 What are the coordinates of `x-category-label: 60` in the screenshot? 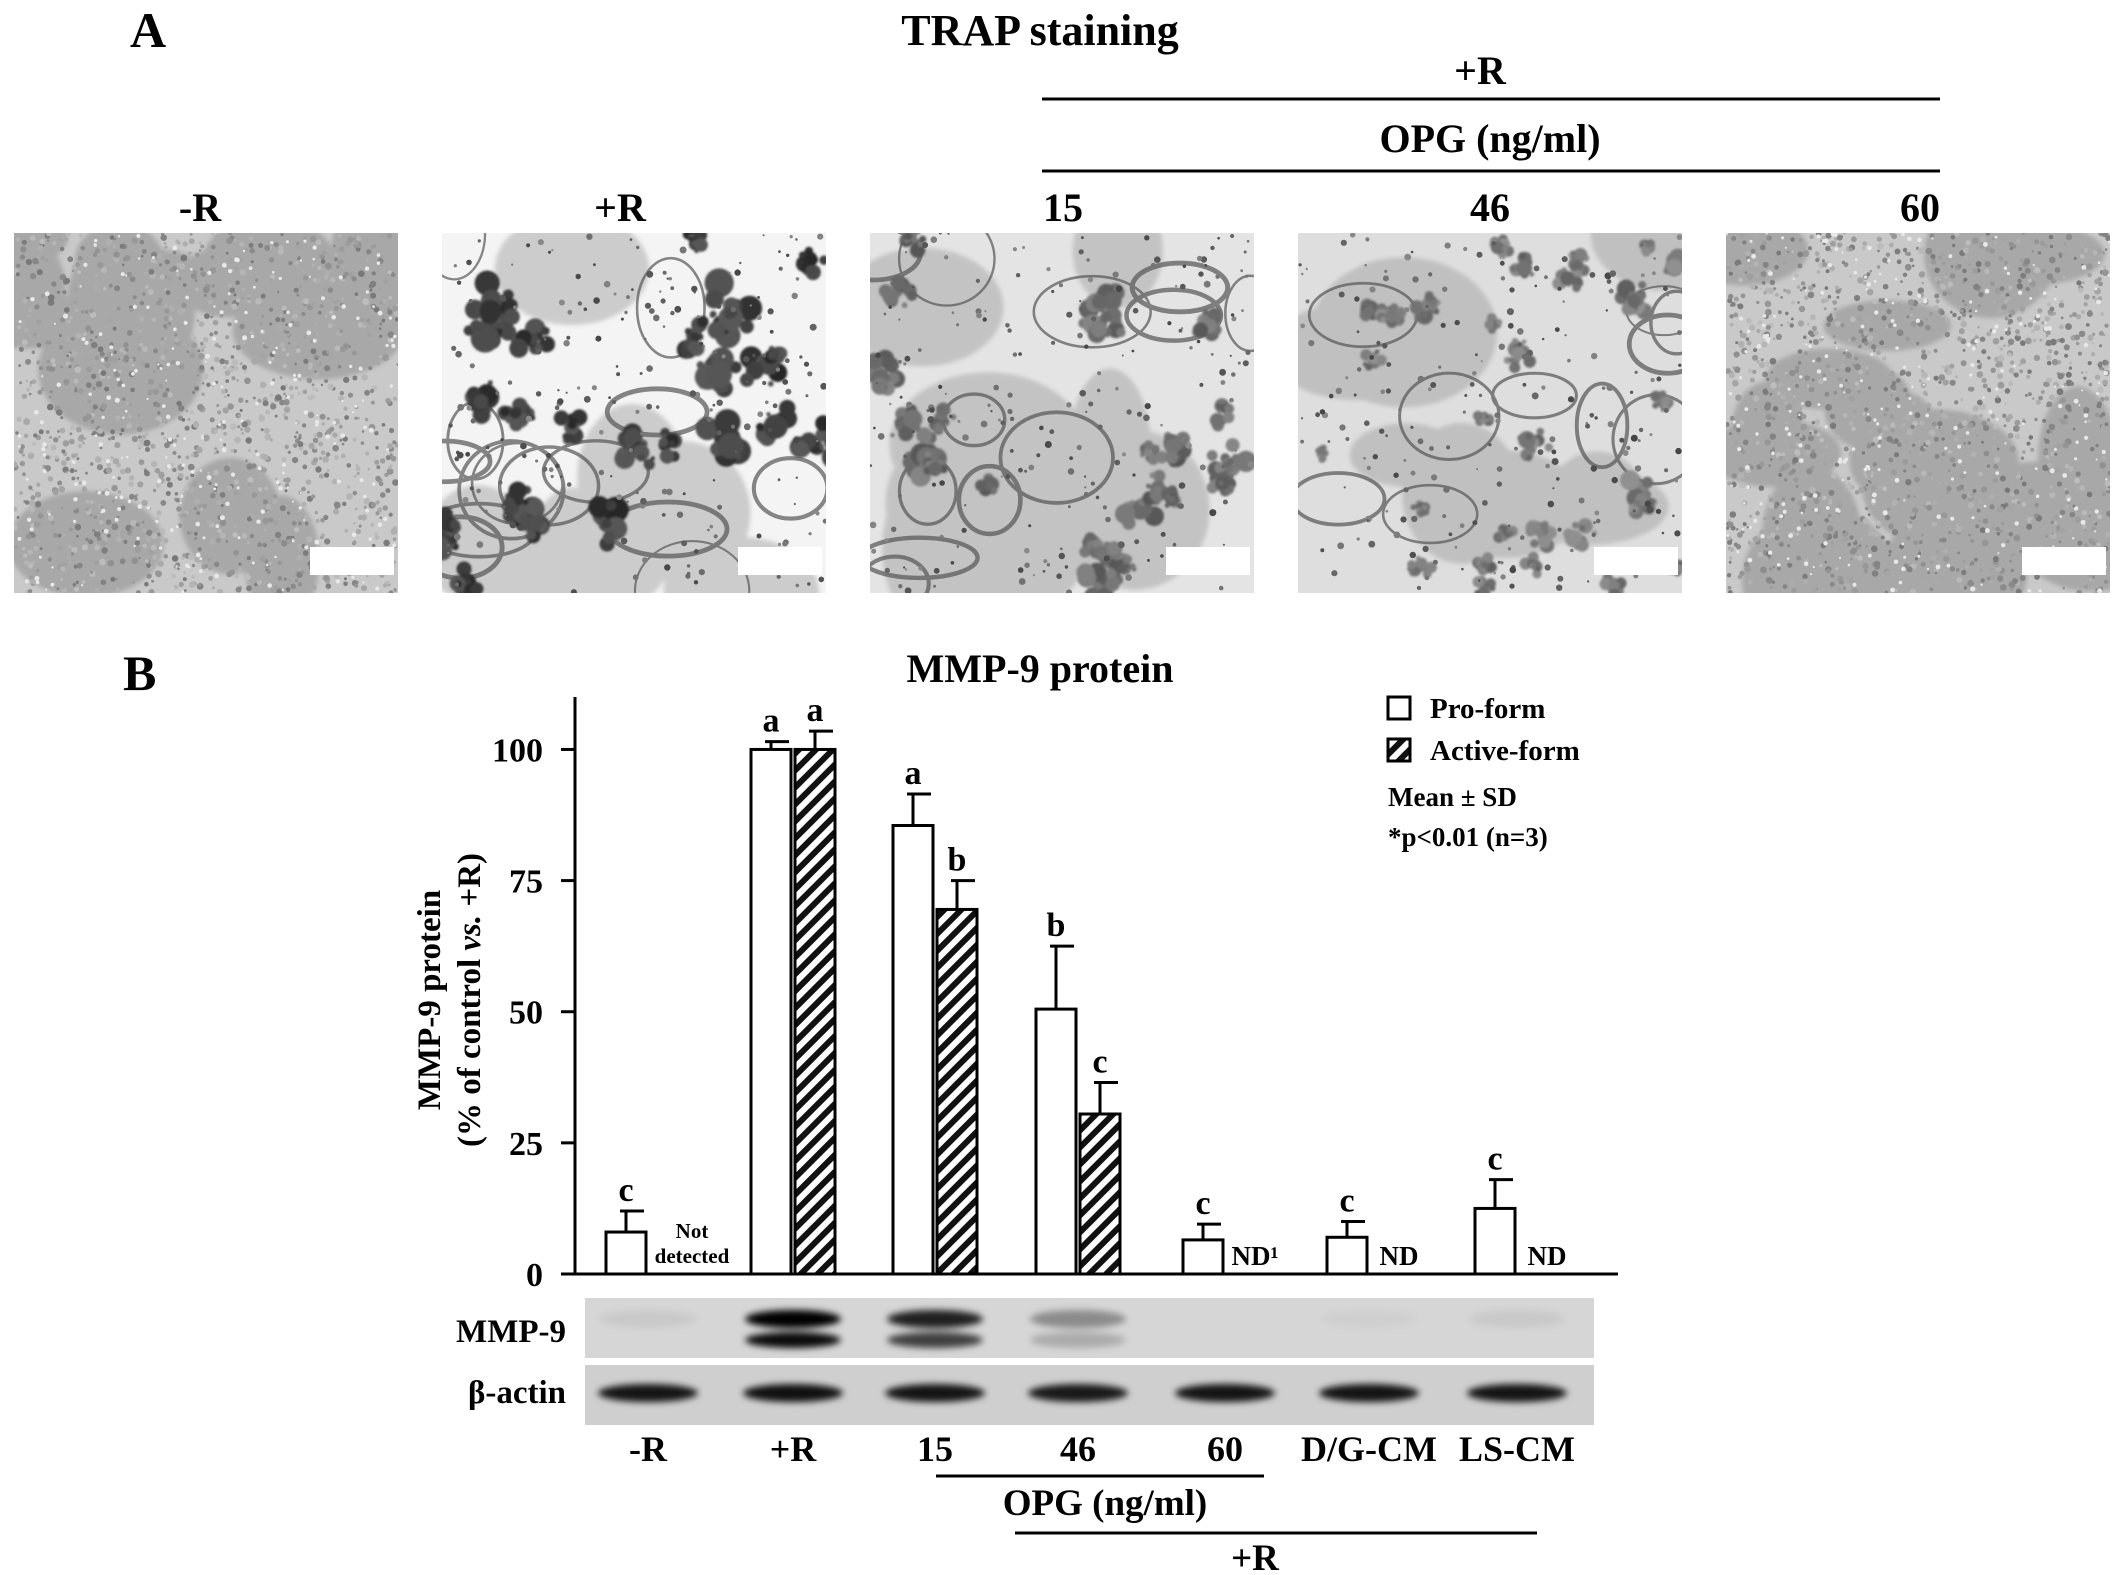 It's located at (1225, 1449).